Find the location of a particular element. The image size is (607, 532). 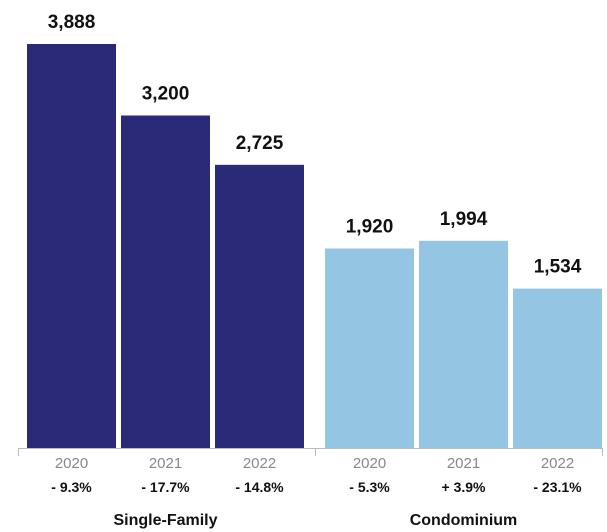

x-tick-label-single-family-2022: 2022 is located at coordinates (259, 463).